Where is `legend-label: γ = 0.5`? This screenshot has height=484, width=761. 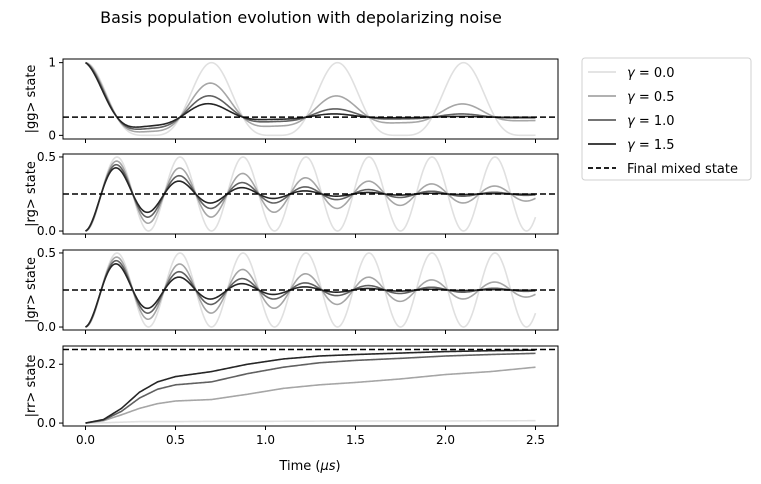
legend-label: γ = 0.5 is located at coordinates (651, 97).